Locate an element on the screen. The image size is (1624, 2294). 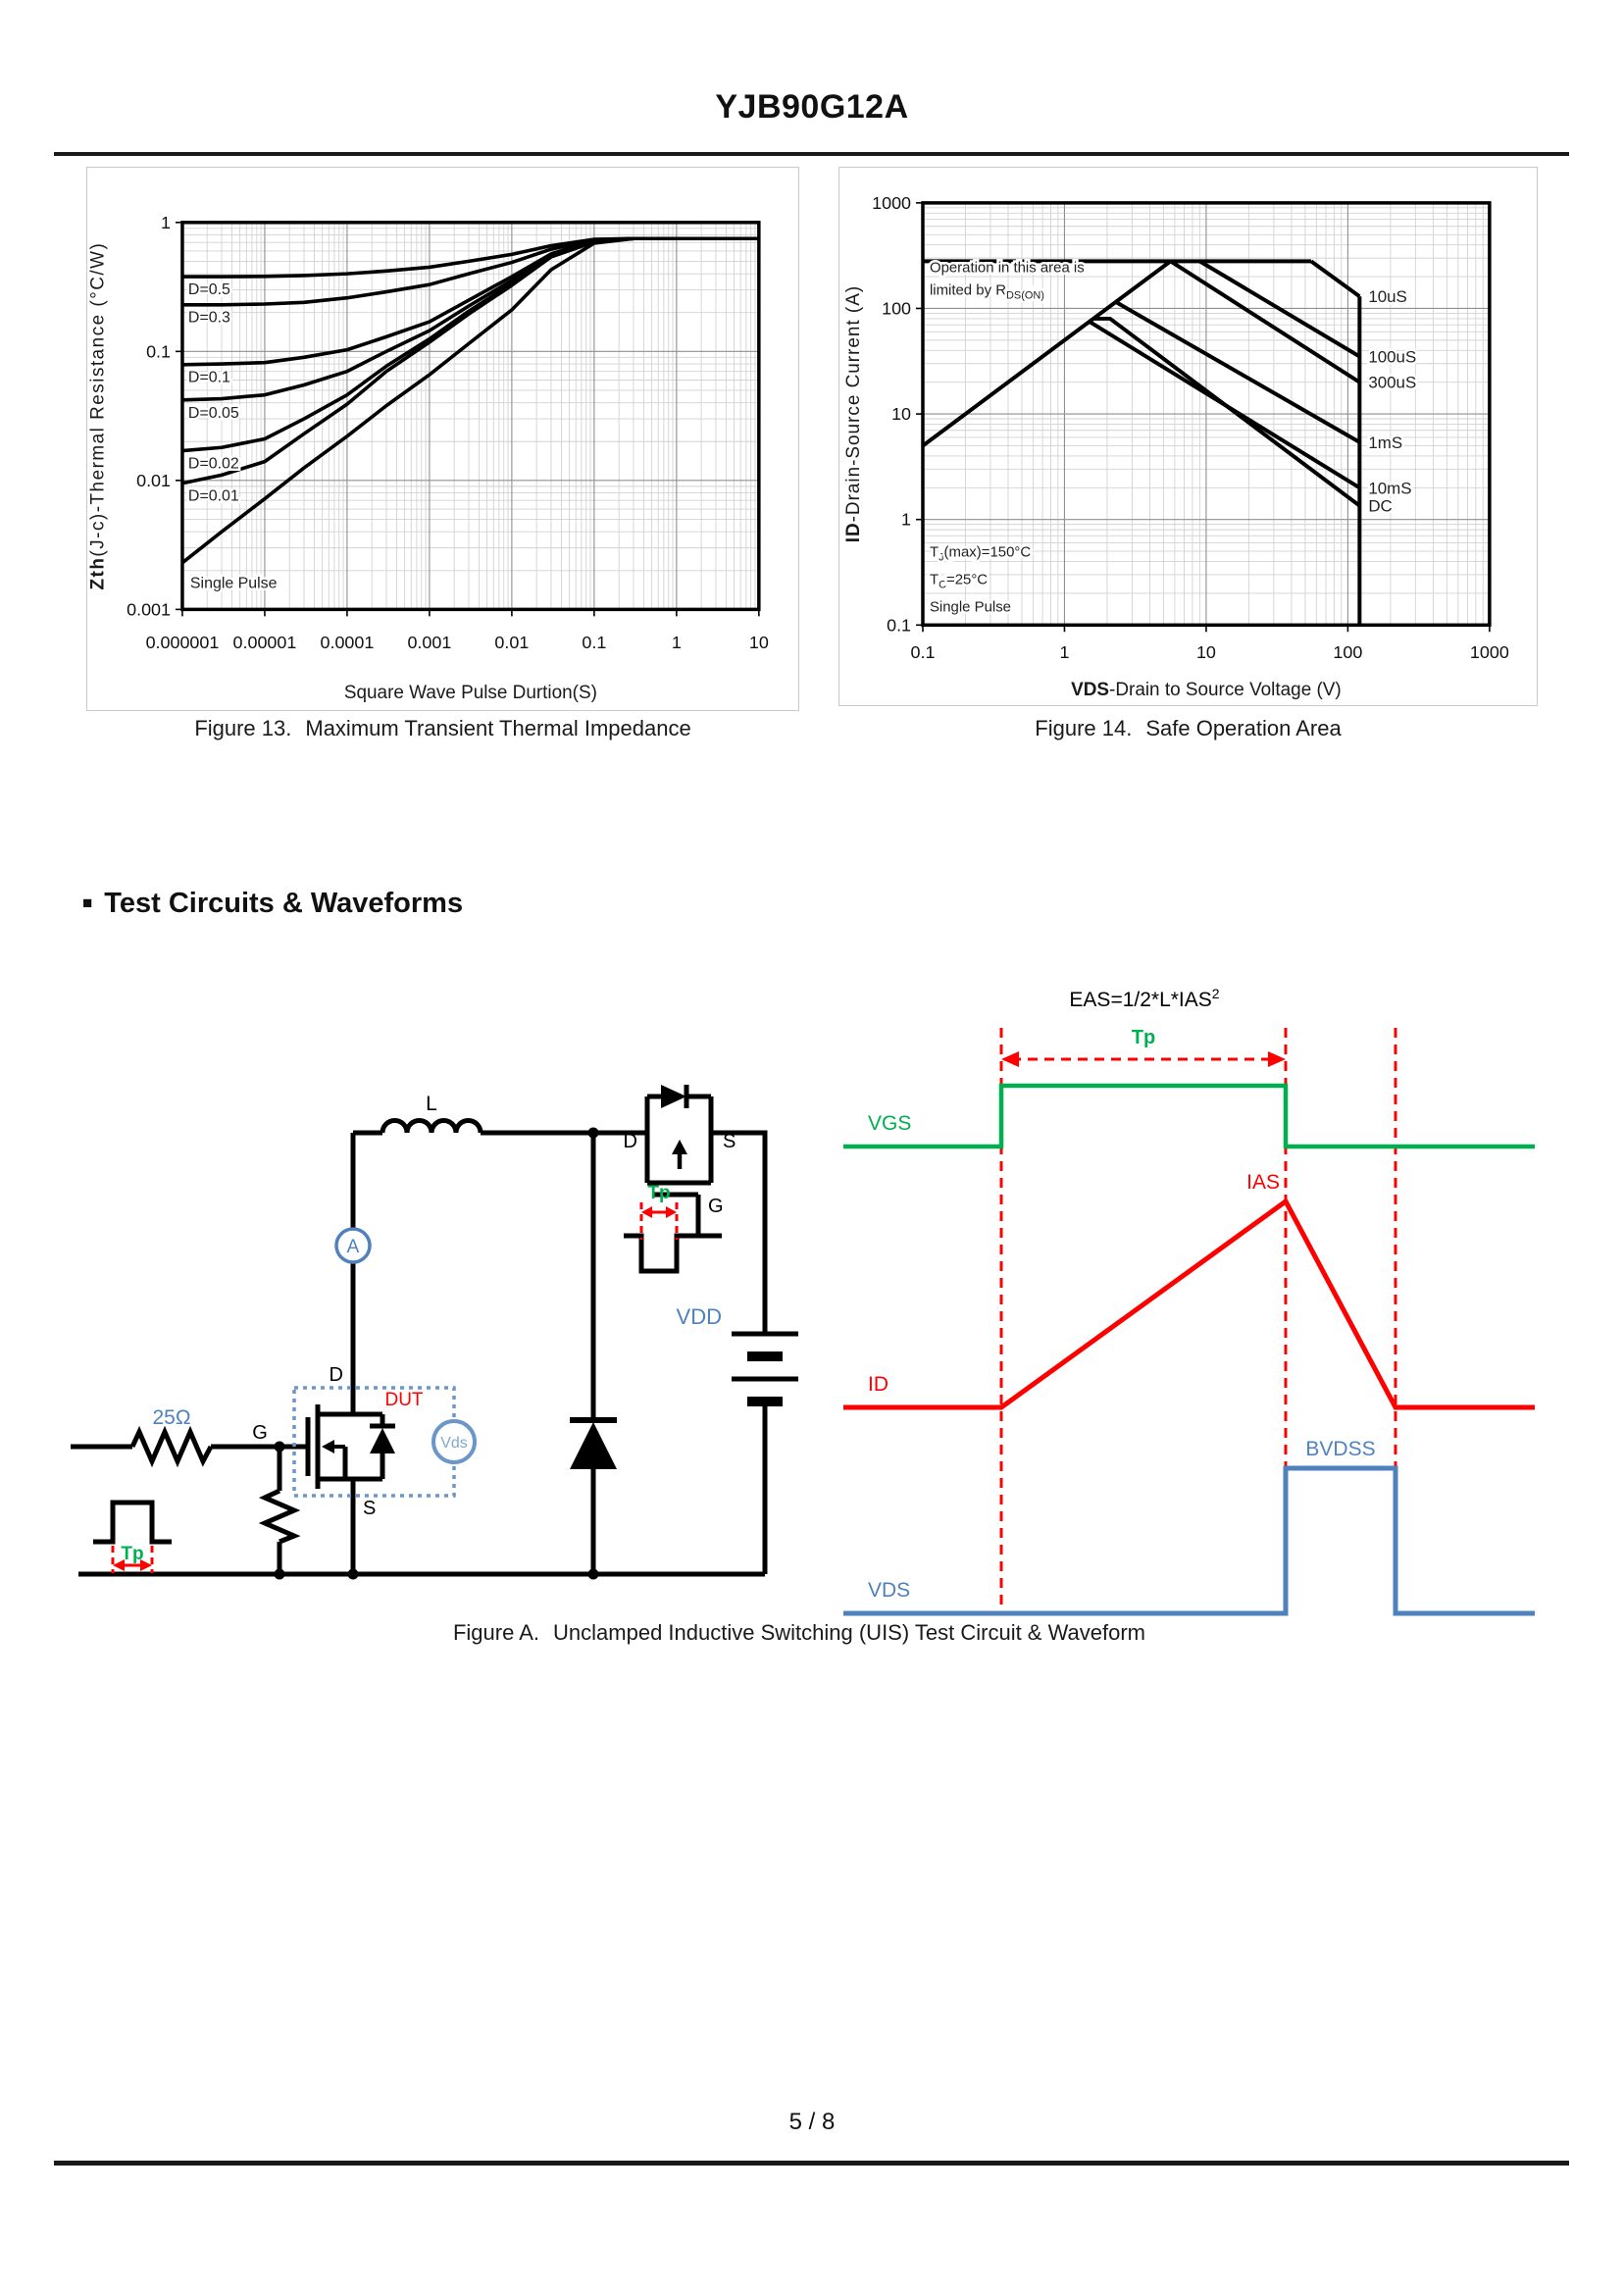
input-tp-dashes is located at coordinates (132, 1559).